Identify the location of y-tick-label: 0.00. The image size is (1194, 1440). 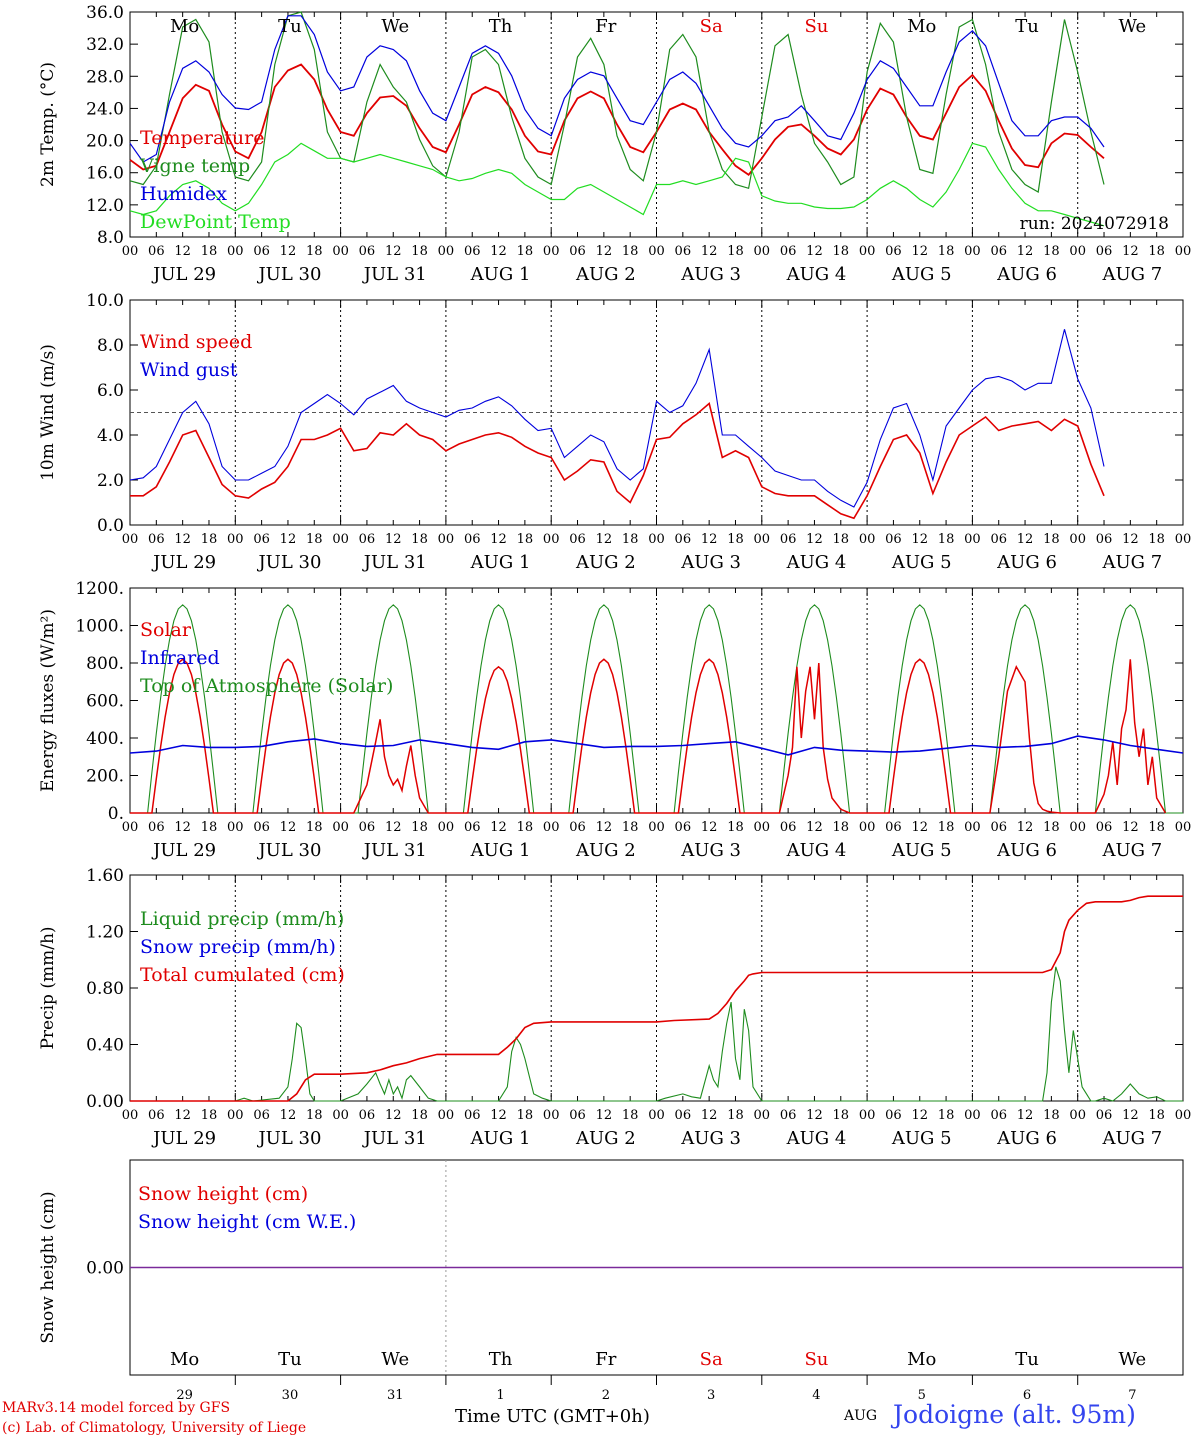
(105, 1269).